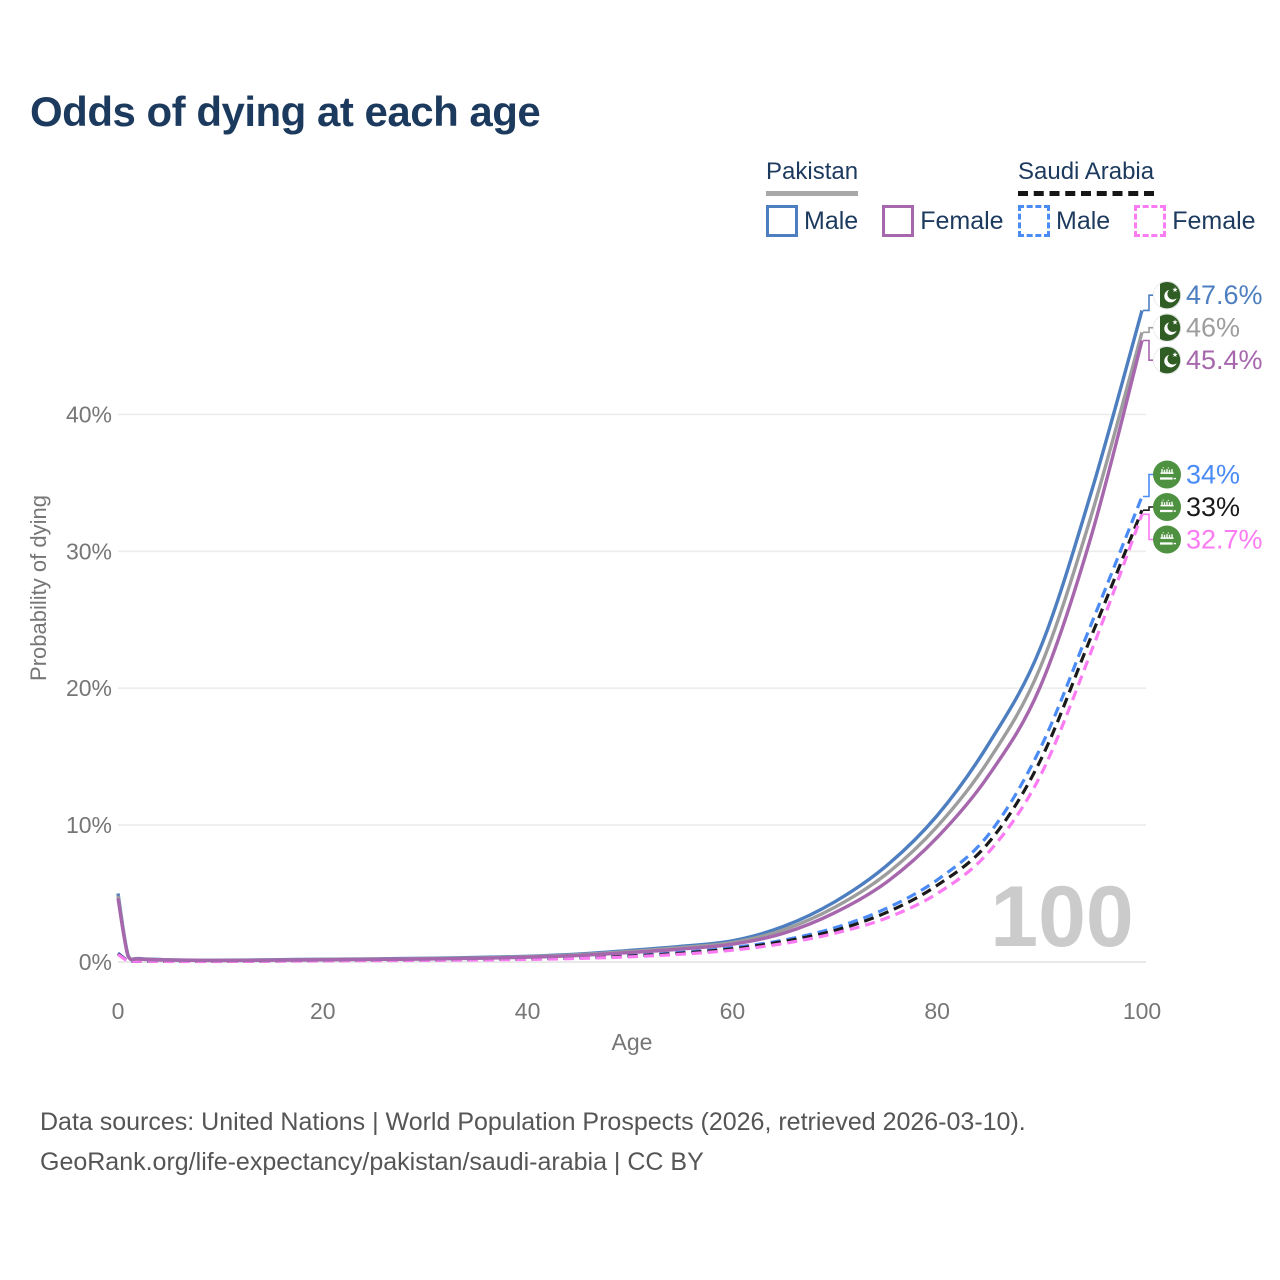 Image resolution: width=1280 pixels, height=1280 pixels. Describe the element at coordinates (632, 1042) in the screenshot. I see `x-axis-title: Age` at that location.